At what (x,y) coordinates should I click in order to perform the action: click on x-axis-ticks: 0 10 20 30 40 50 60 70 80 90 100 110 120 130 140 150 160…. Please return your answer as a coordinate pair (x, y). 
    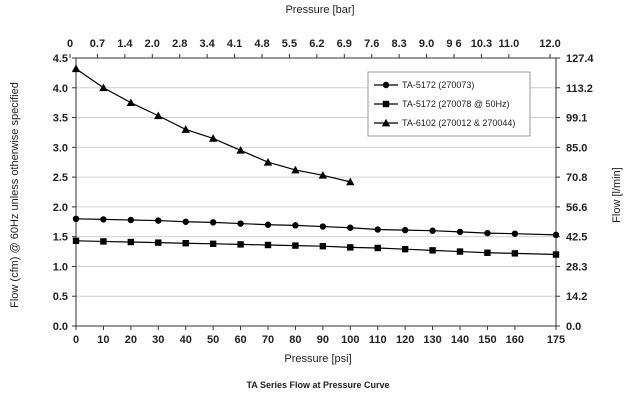
    Looking at the image, I should click on (319, 336).